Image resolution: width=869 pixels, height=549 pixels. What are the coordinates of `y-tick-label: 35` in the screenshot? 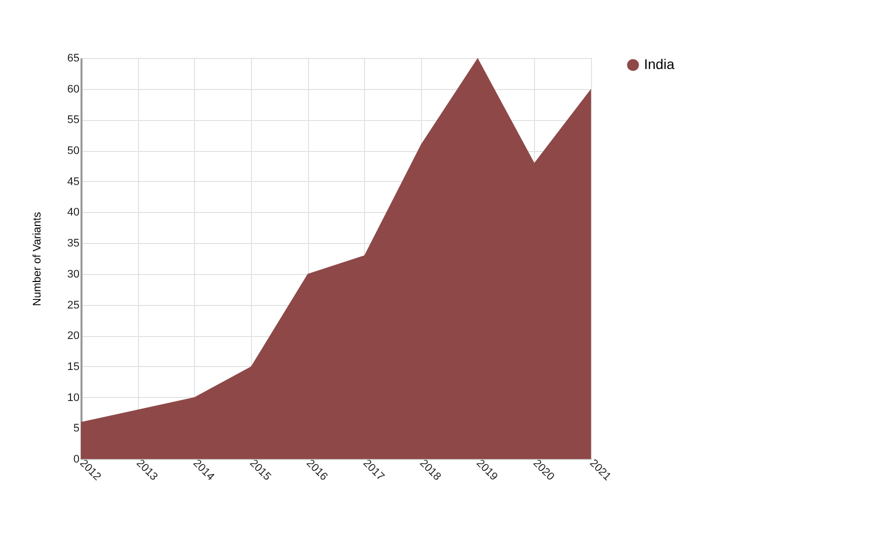 It's located at (73, 244).